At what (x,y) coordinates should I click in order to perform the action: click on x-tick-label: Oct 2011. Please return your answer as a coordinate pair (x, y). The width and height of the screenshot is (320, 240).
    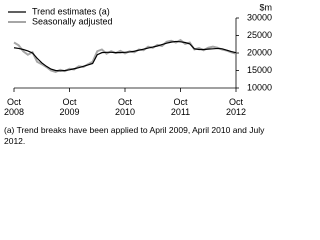
    Looking at the image, I should click on (180, 107).